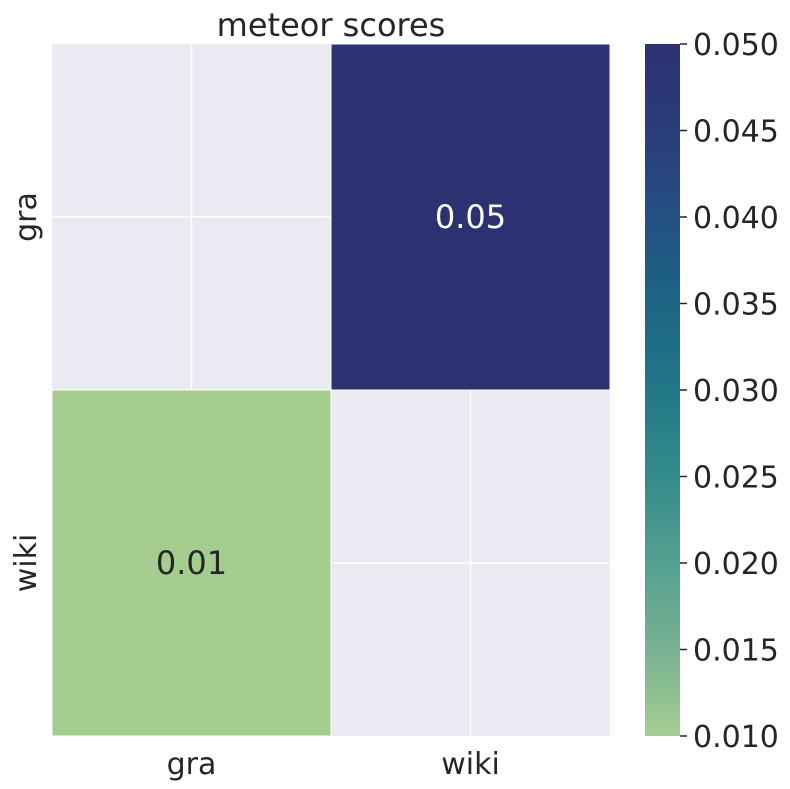 This screenshot has height=789, width=790. Describe the element at coordinates (470, 764) in the screenshot. I see `x-tick-label: wiki` at that location.